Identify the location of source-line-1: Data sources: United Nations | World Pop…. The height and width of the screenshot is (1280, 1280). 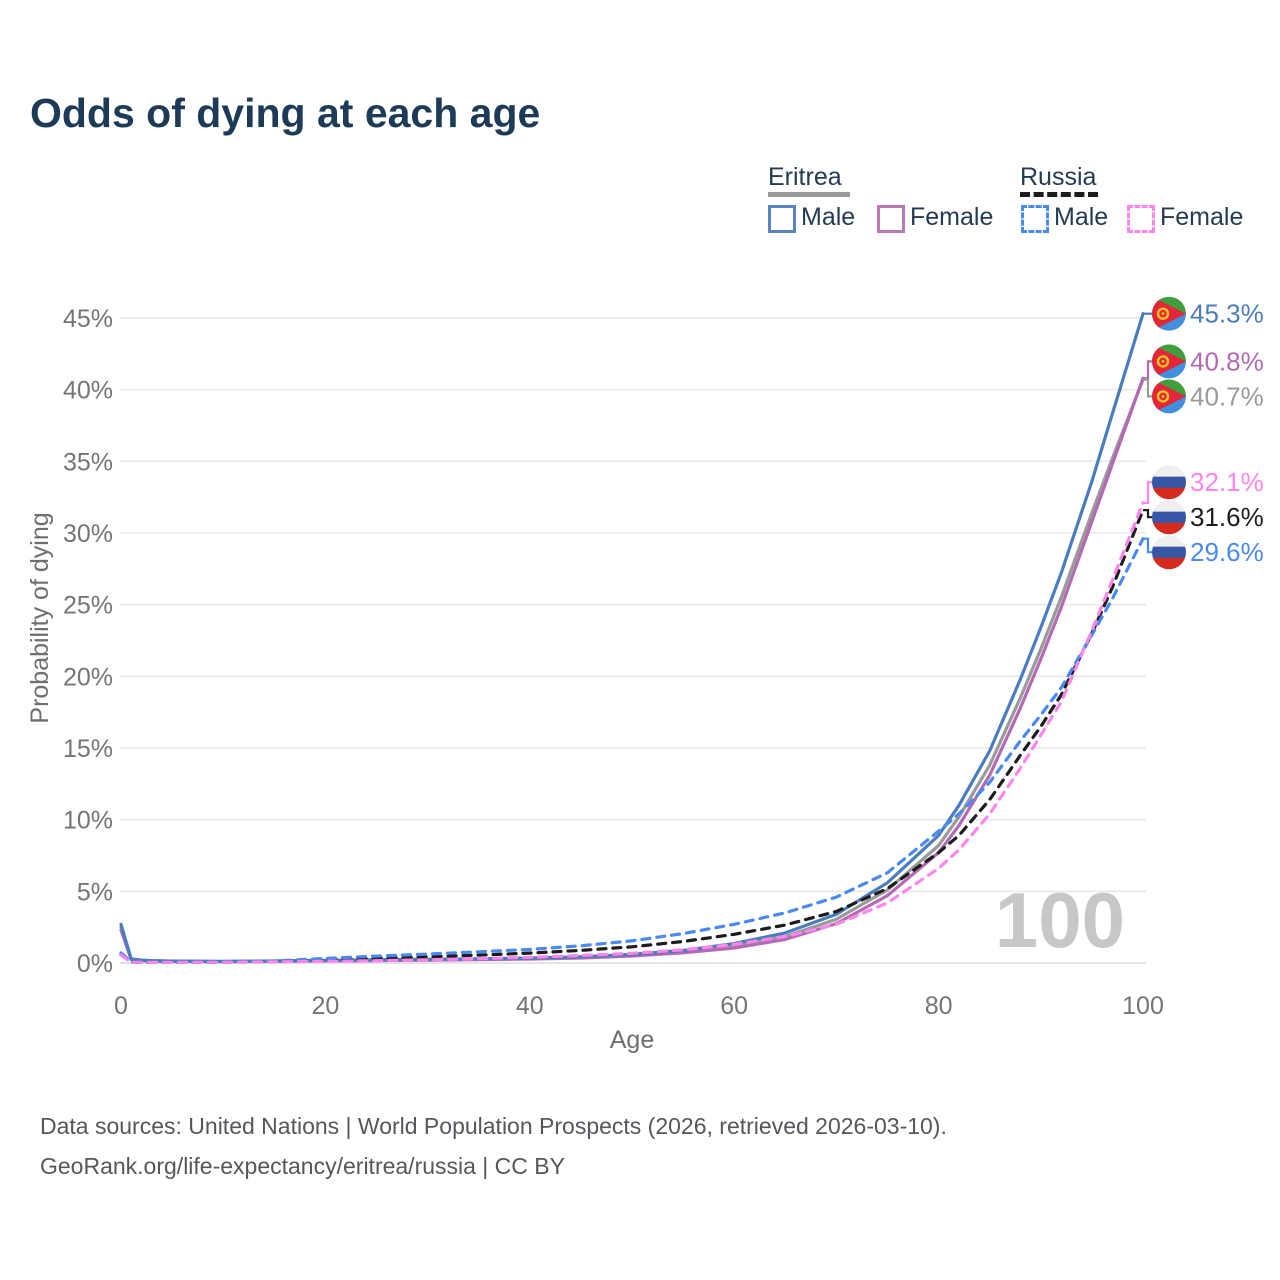
(493, 1126).